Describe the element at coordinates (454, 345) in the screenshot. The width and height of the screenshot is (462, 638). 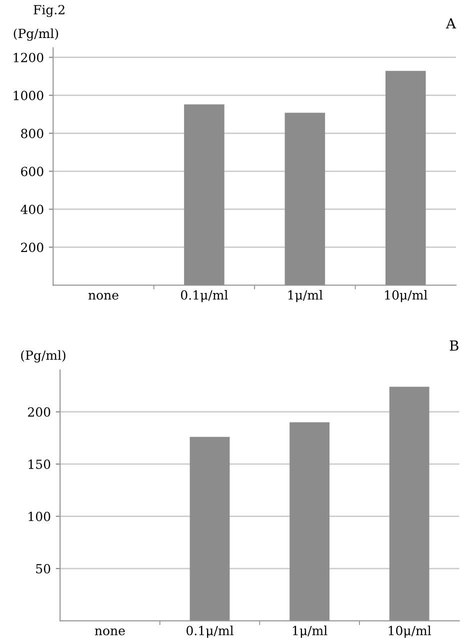
I see `chart-title: B` at that location.